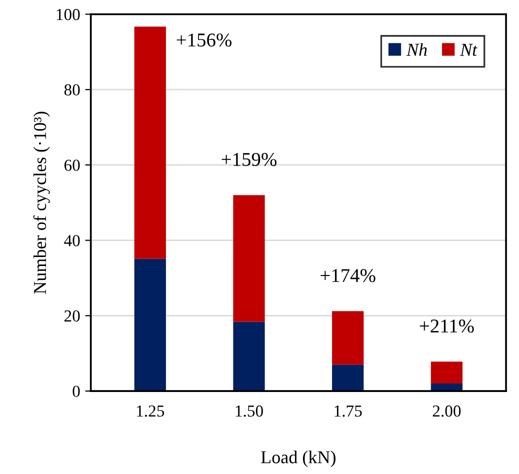  What do you see at coordinates (68, 14) in the screenshot?
I see `y-tick-label: 100` at bounding box center [68, 14].